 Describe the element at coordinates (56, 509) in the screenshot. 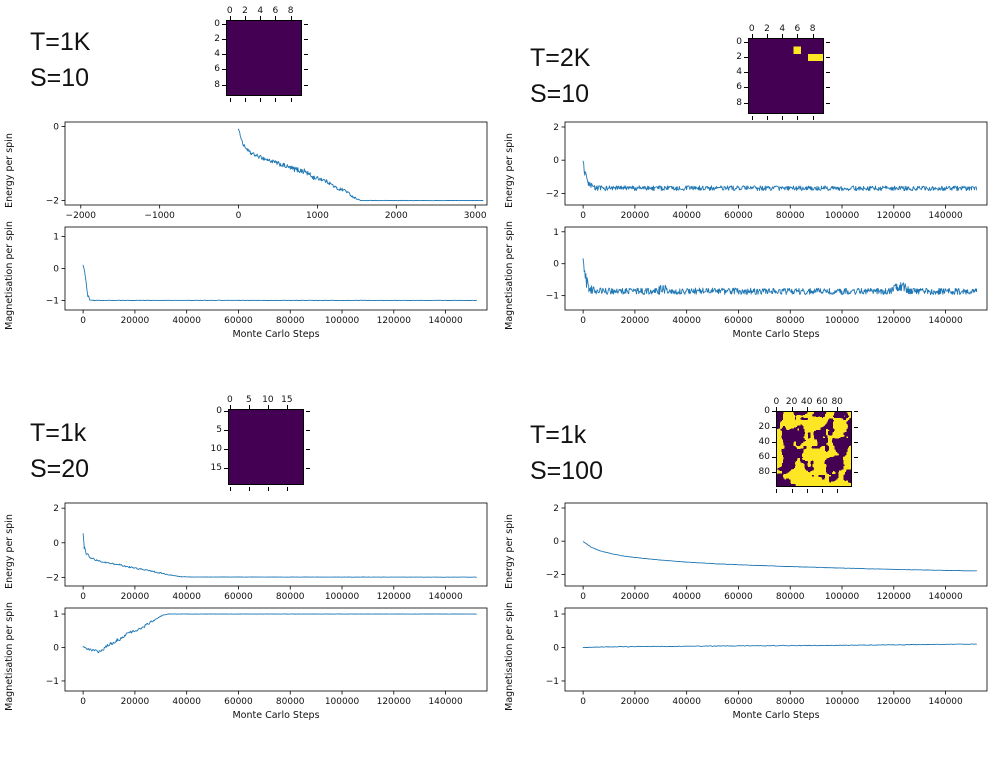

I see `y-tick-label: 2` at that location.